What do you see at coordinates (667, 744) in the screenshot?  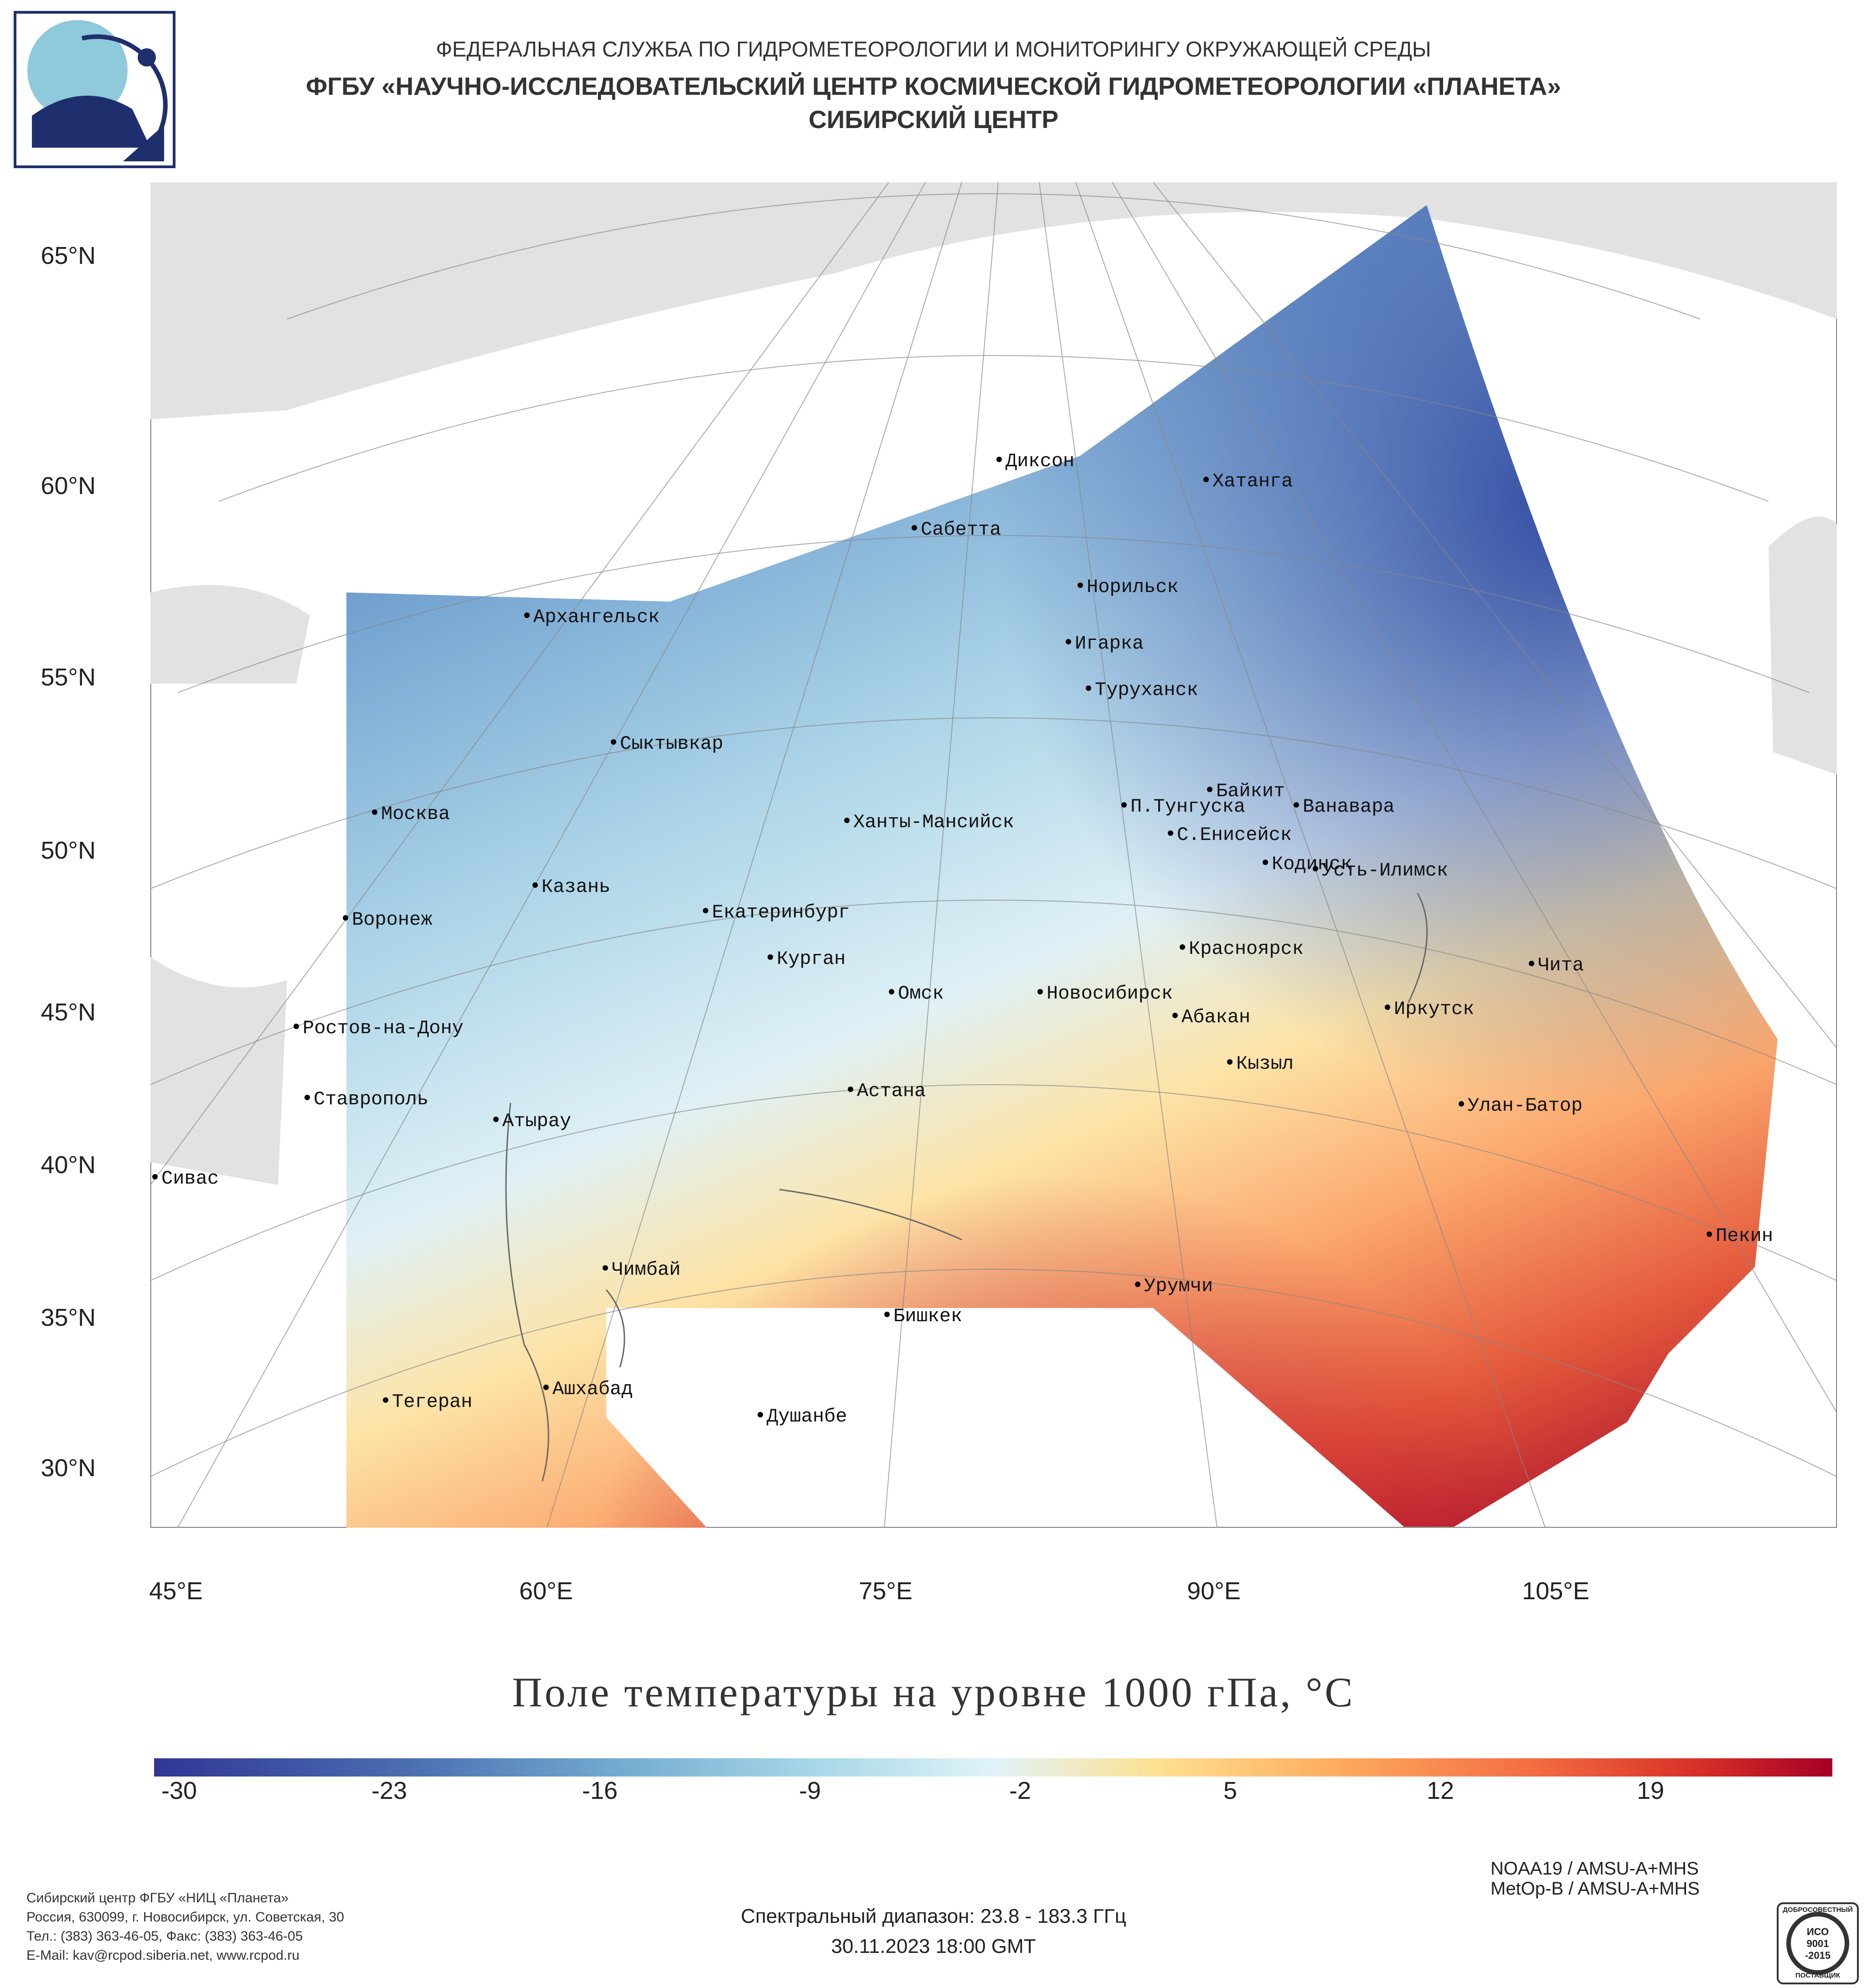 I see `city-label: Сыктывкар` at bounding box center [667, 744].